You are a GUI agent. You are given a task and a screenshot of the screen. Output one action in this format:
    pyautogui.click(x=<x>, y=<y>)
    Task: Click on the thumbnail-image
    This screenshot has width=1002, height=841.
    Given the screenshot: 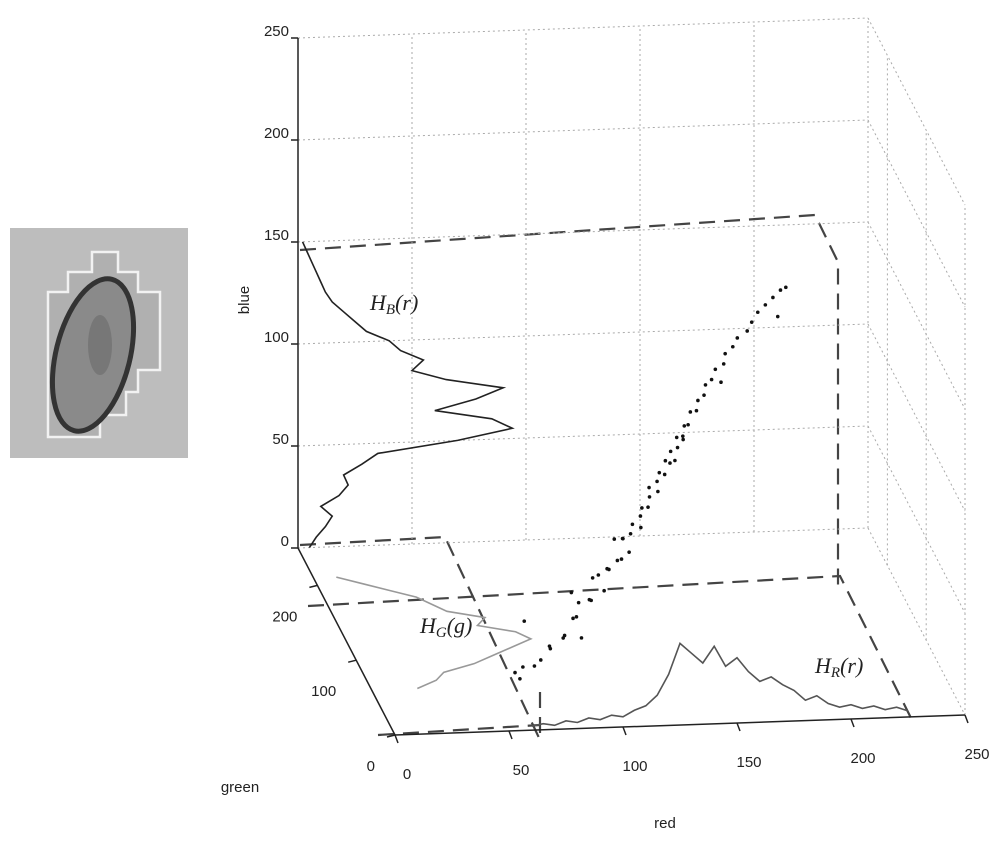 What is the action you would take?
    pyautogui.click(x=99, y=343)
    